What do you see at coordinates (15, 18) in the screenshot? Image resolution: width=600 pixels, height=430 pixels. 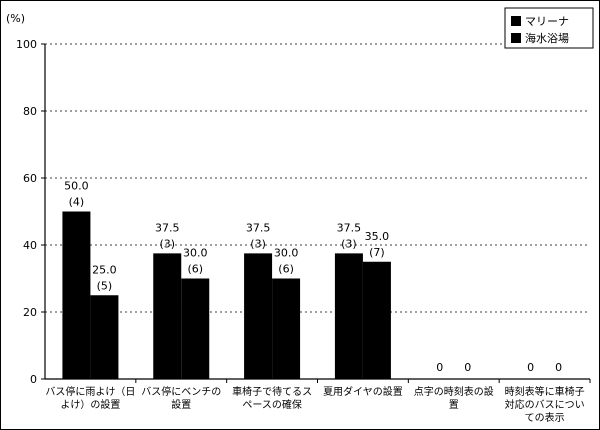 I see `y-axis-unit: (%)` at bounding box center [15, 18].